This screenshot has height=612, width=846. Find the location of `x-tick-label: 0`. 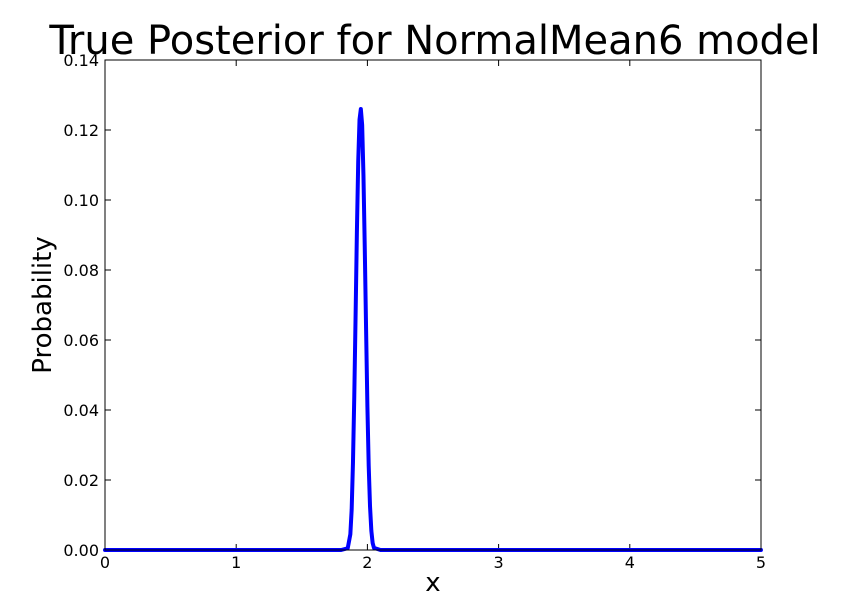

x-tick-label: 0 is located at coordinates (105, 562).